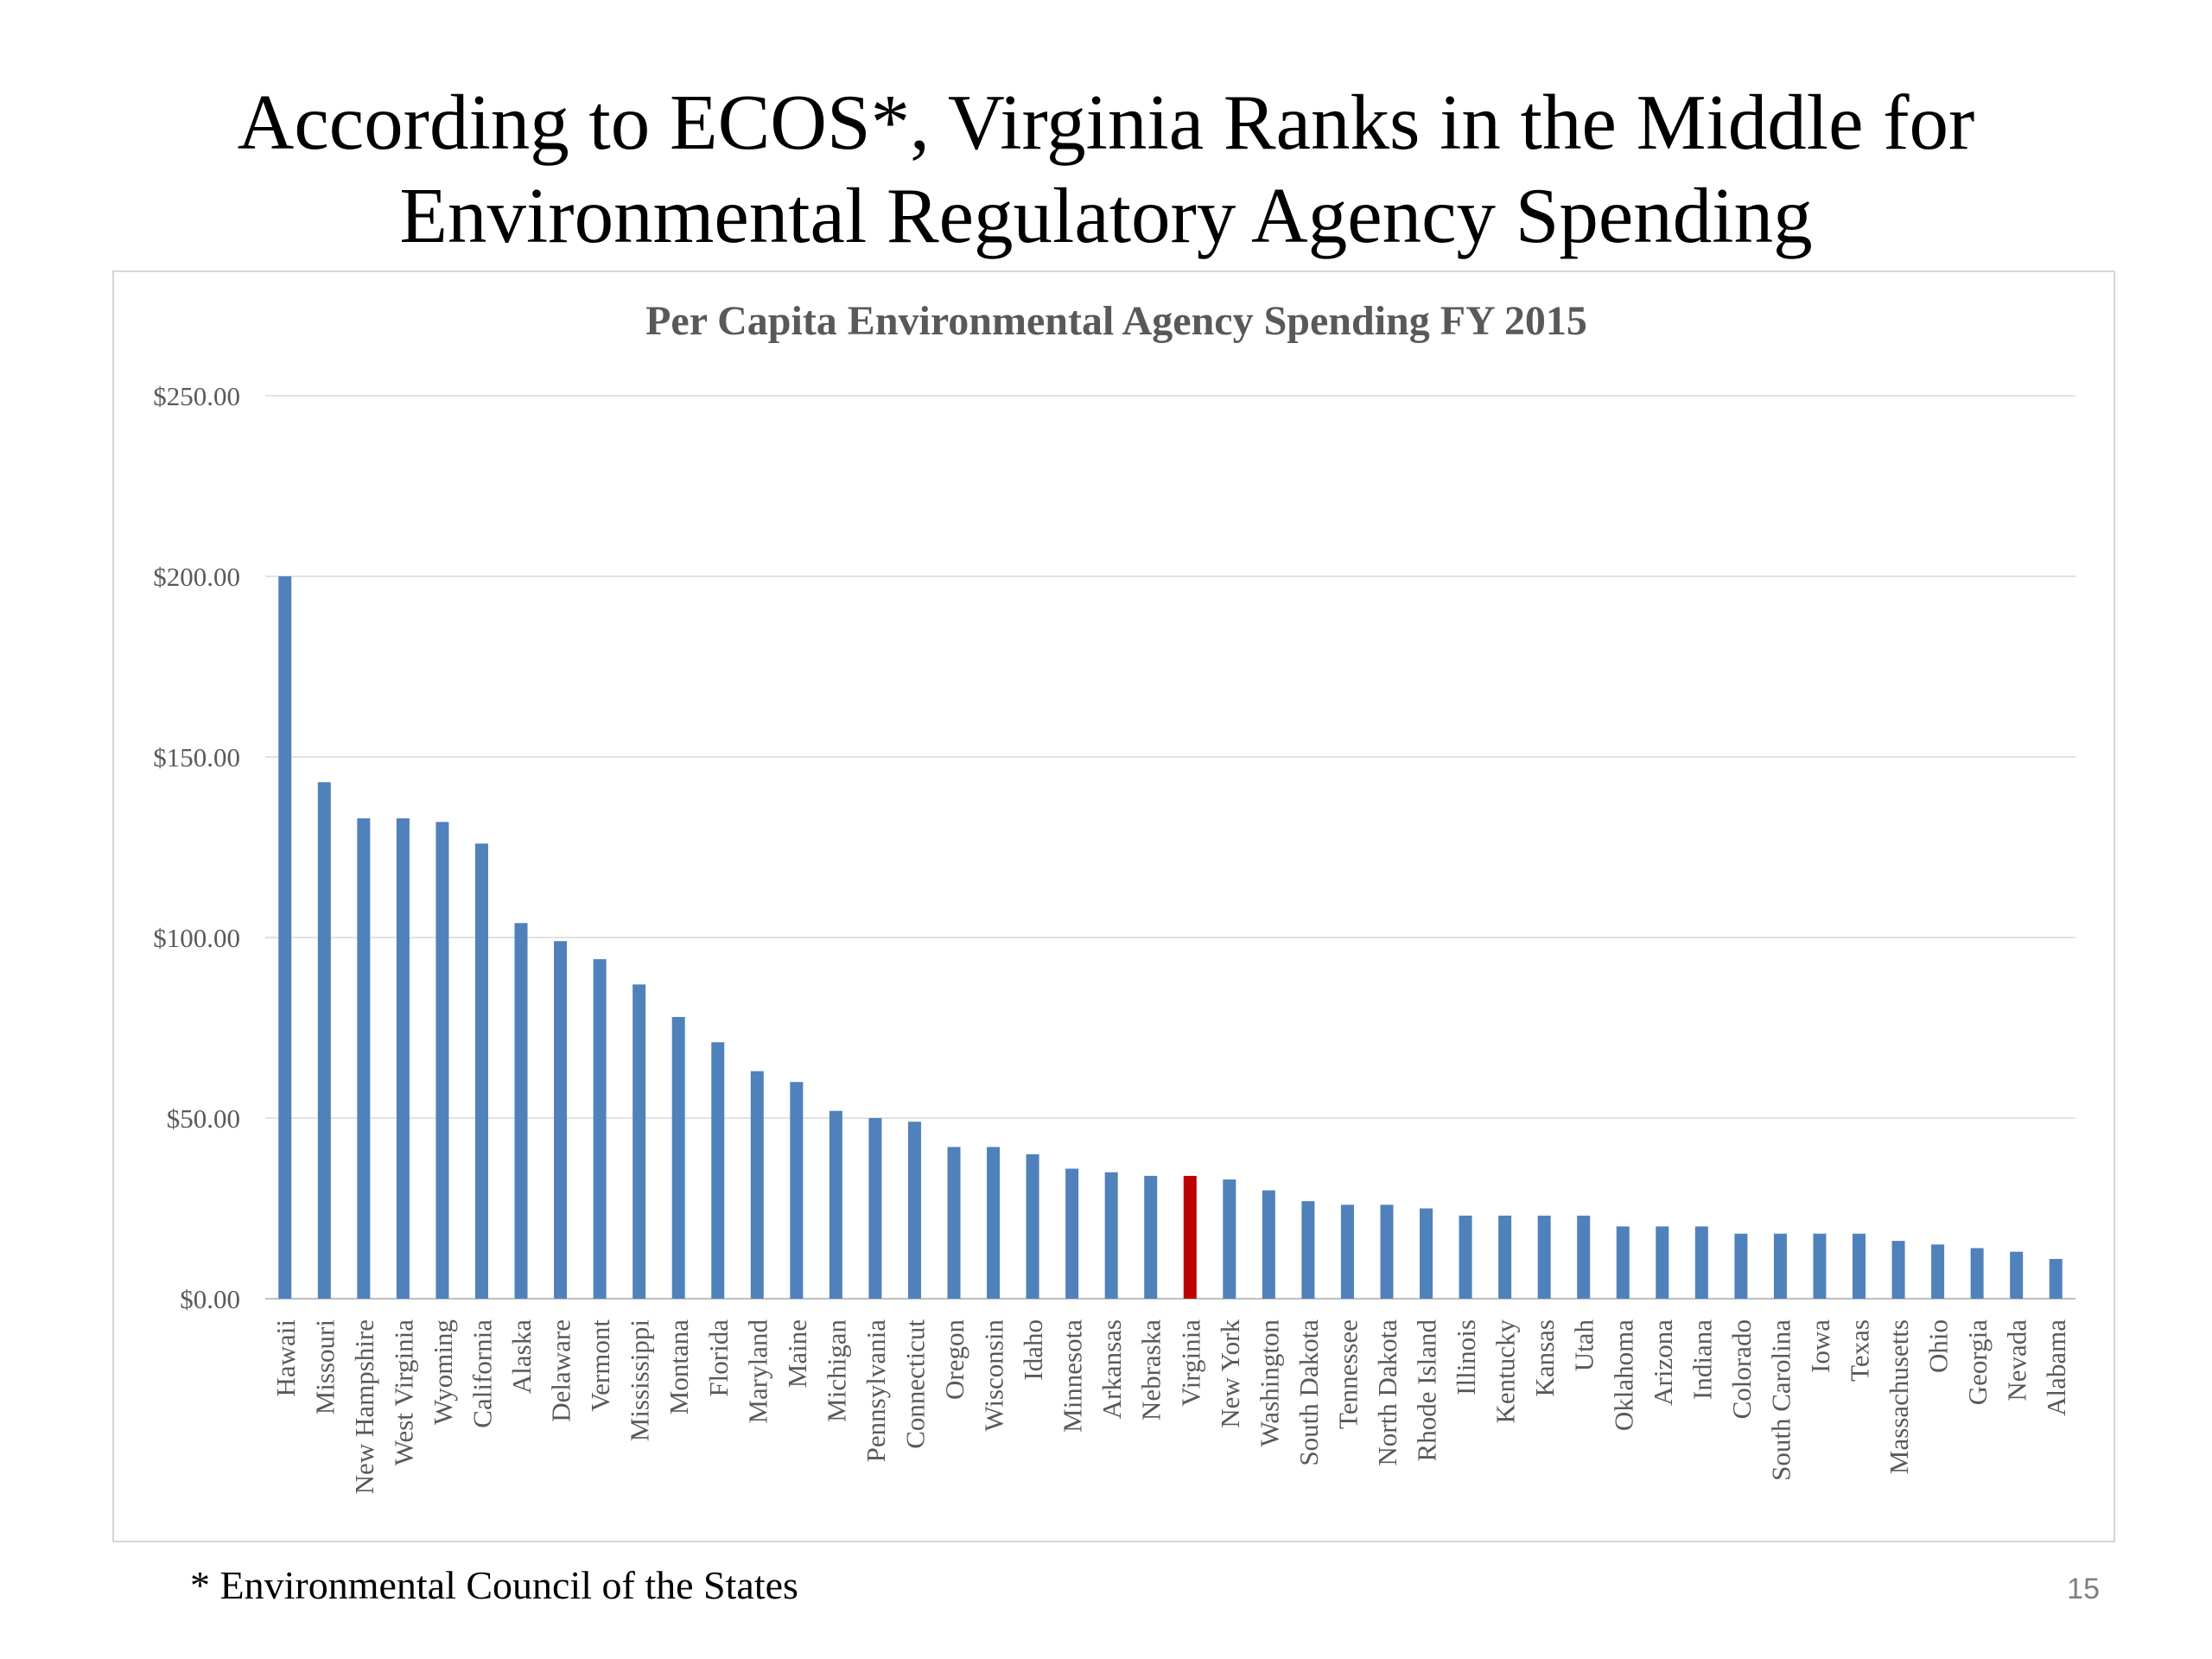  Describe the element at coordinates (954, 1223) in the screenshot. I see `bar-oregon` at that location.